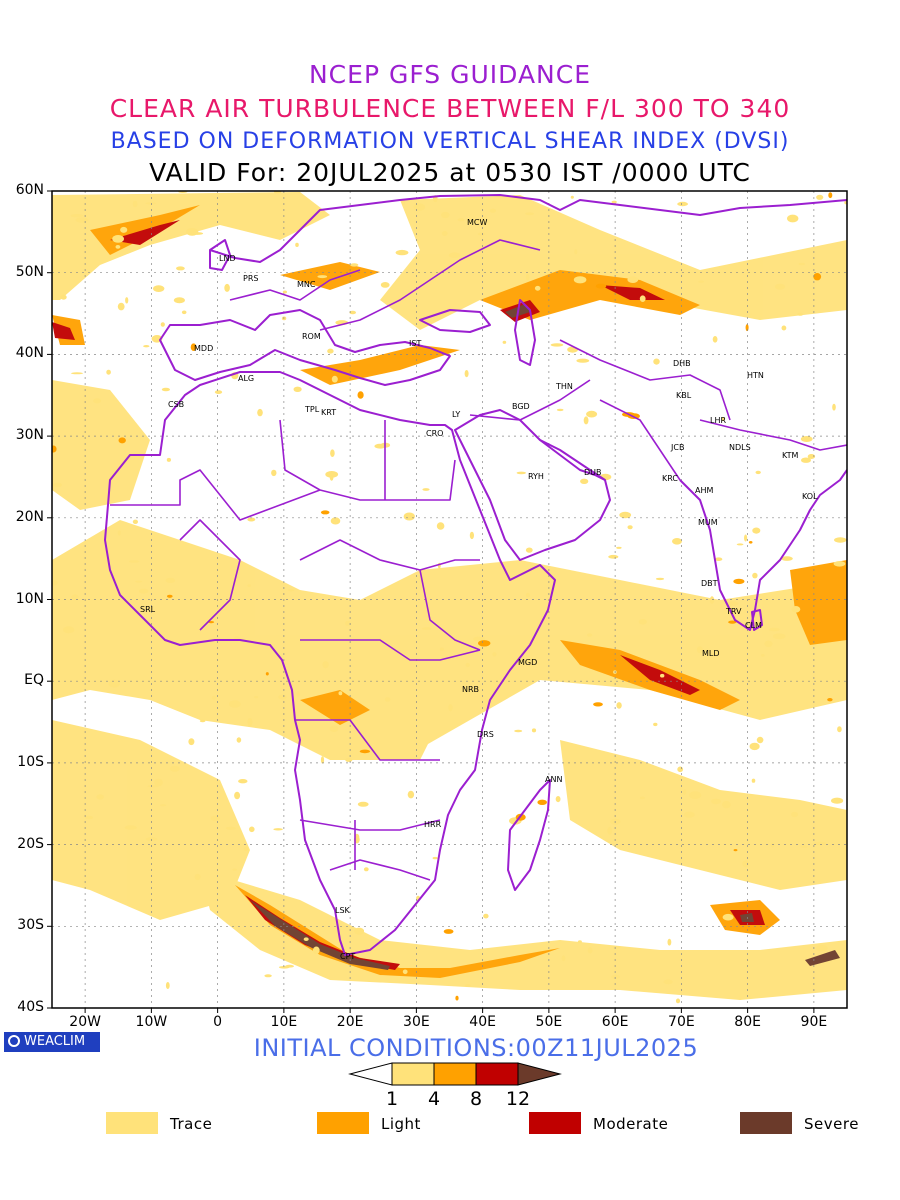  I want to click on lon-label: 70E, so click(681, 1022).